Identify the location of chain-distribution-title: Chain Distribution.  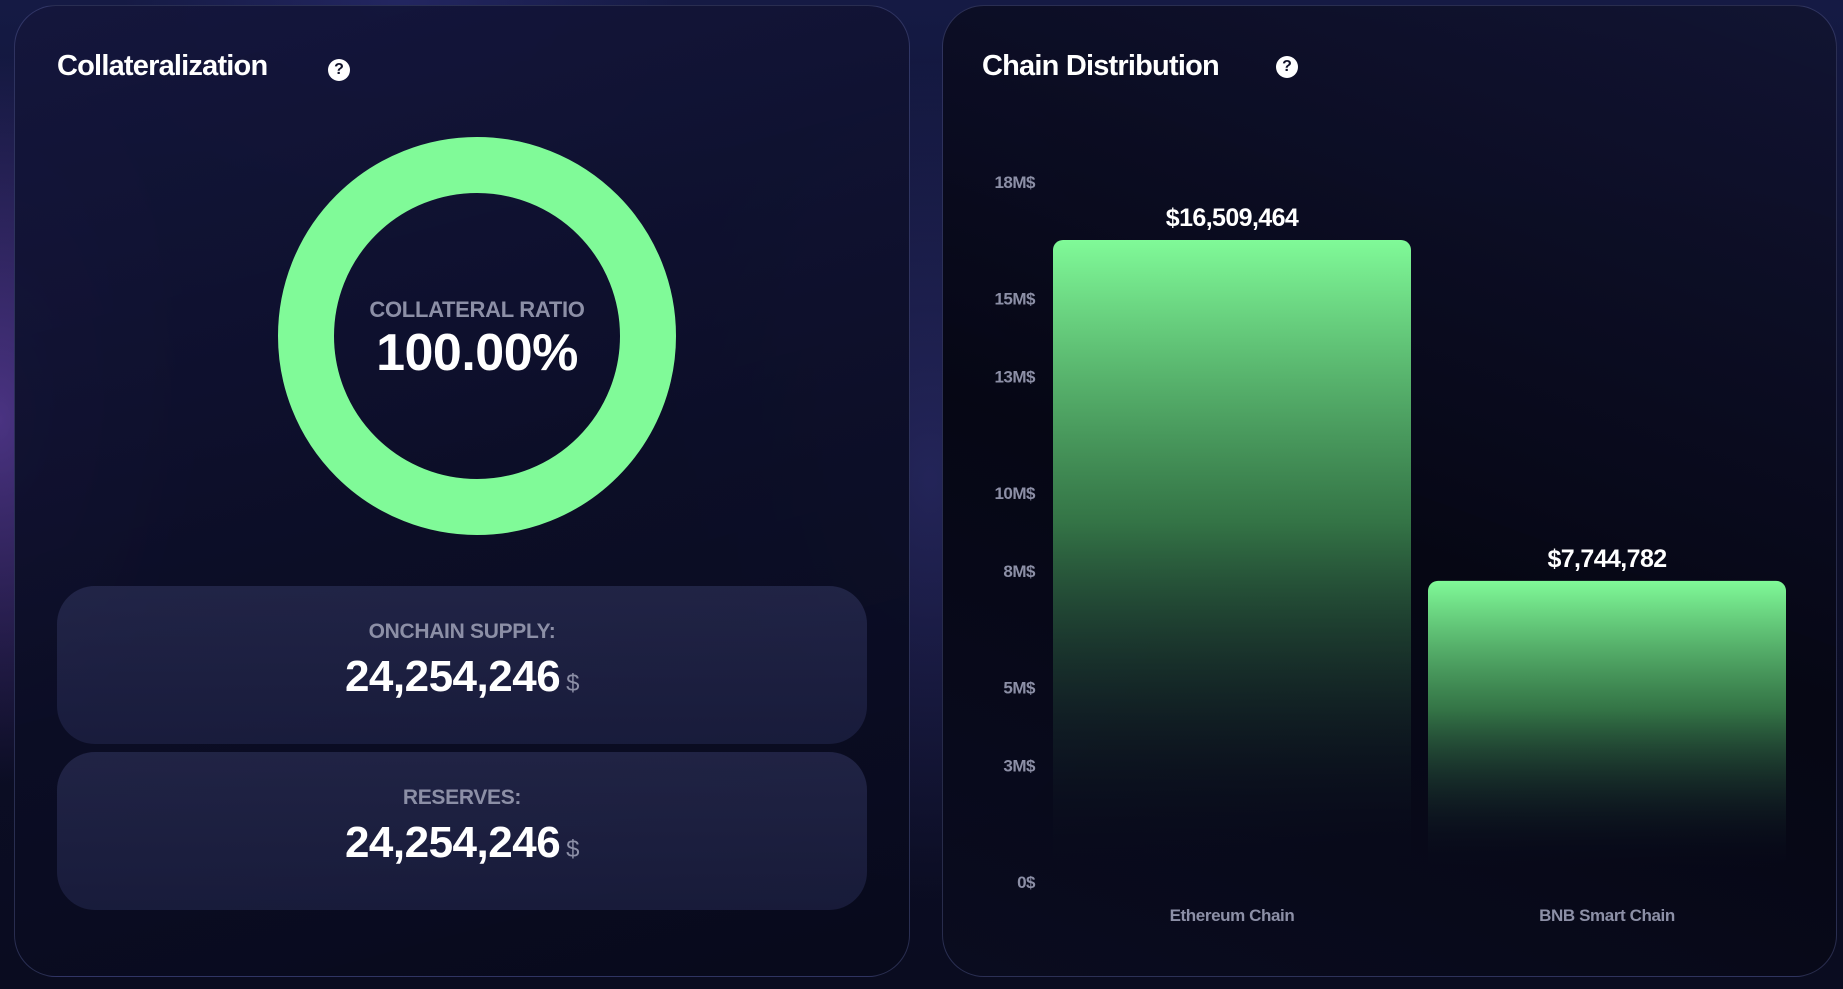
(1101, 66).